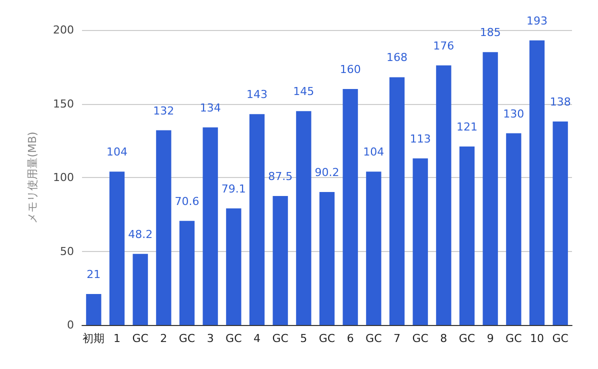  Describe the element at coordinates (280, 176) in the screenshot. I see `data-label: 87.5` at that location.